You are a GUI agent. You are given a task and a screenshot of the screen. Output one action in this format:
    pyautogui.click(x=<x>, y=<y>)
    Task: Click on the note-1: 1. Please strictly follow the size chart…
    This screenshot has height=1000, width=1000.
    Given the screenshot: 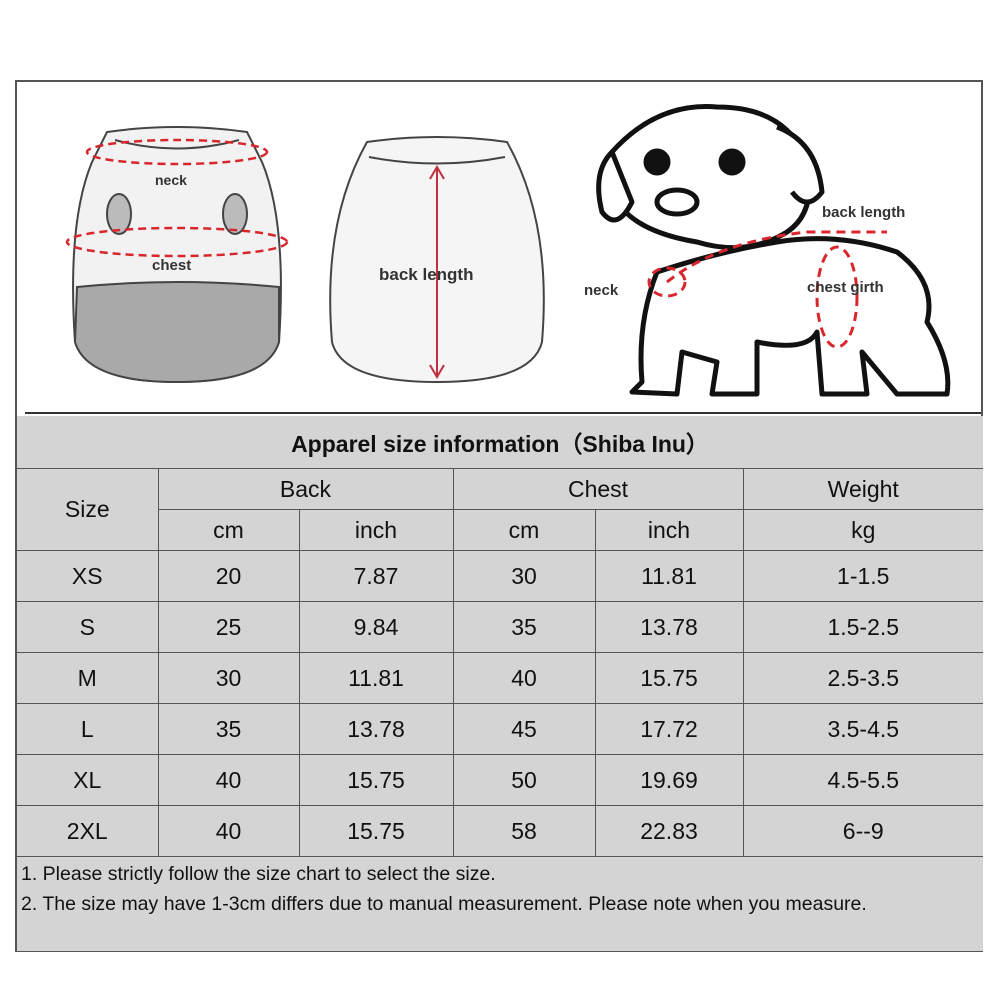 What is the action you would take?
    pyautogui.click(x=258, y=874)
    